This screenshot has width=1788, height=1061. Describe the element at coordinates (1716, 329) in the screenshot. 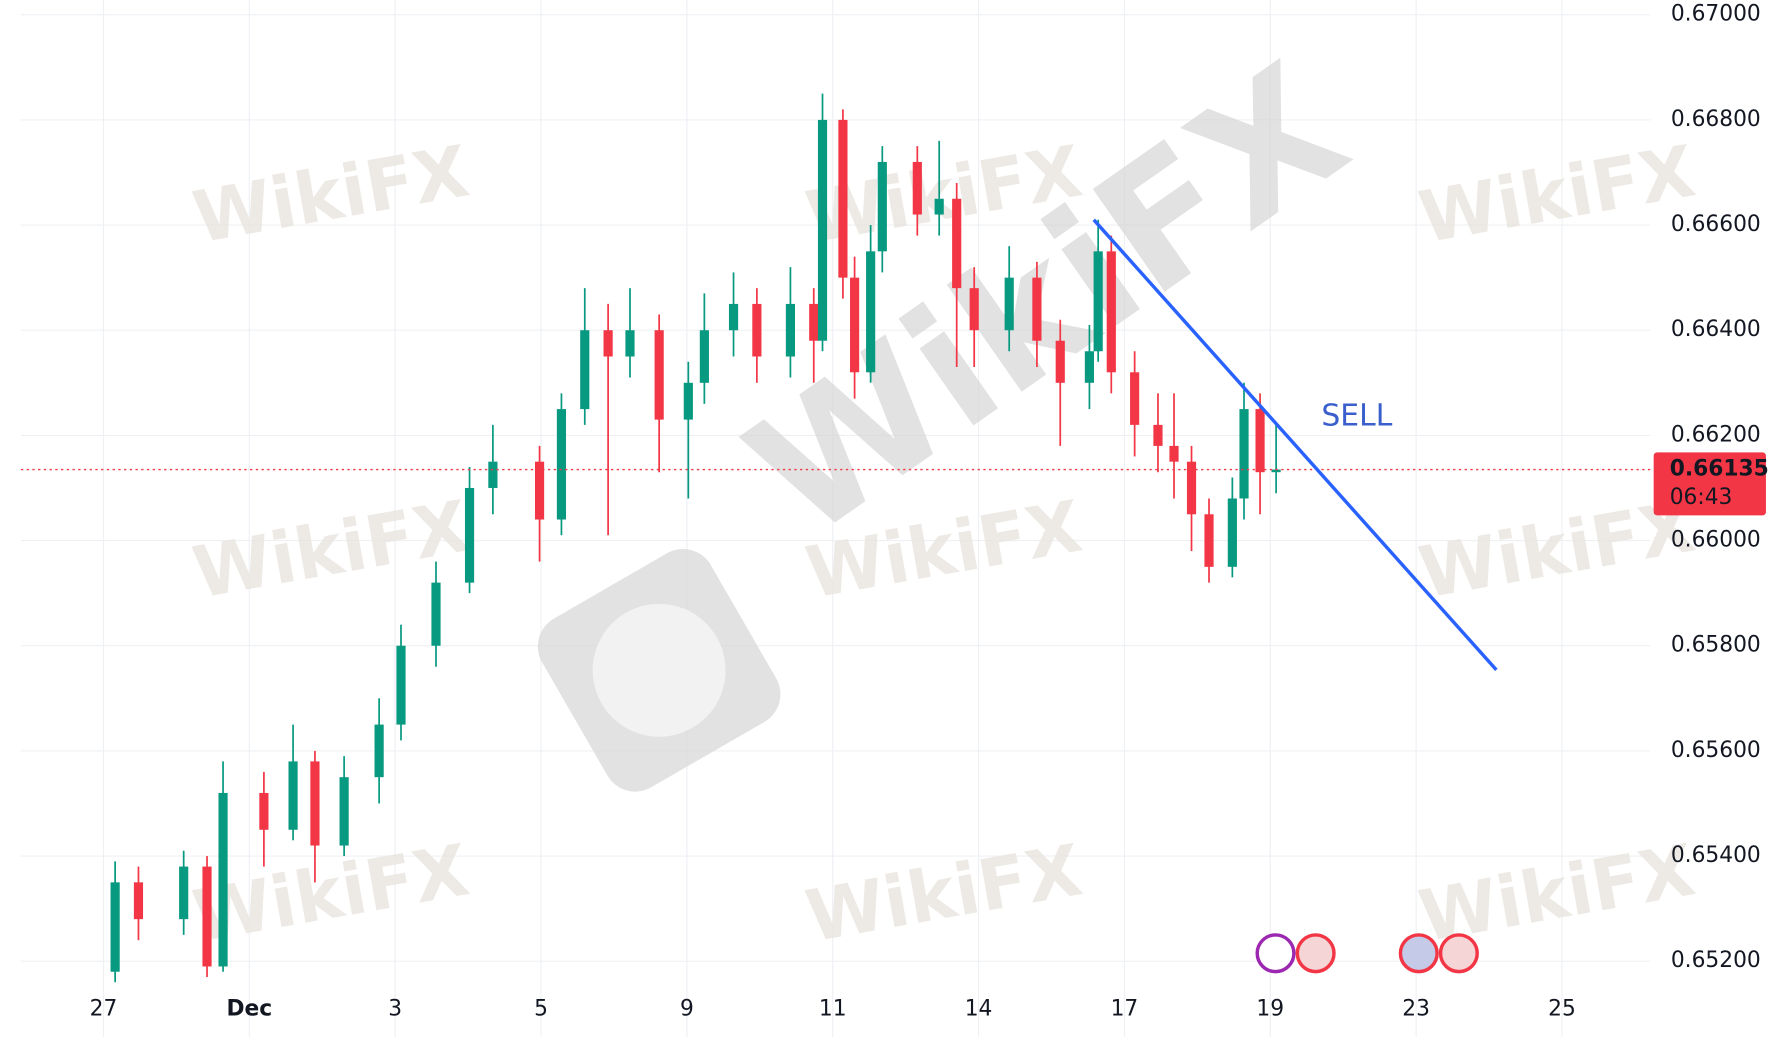

I see `y-tick-label: 0.66400` at that location.